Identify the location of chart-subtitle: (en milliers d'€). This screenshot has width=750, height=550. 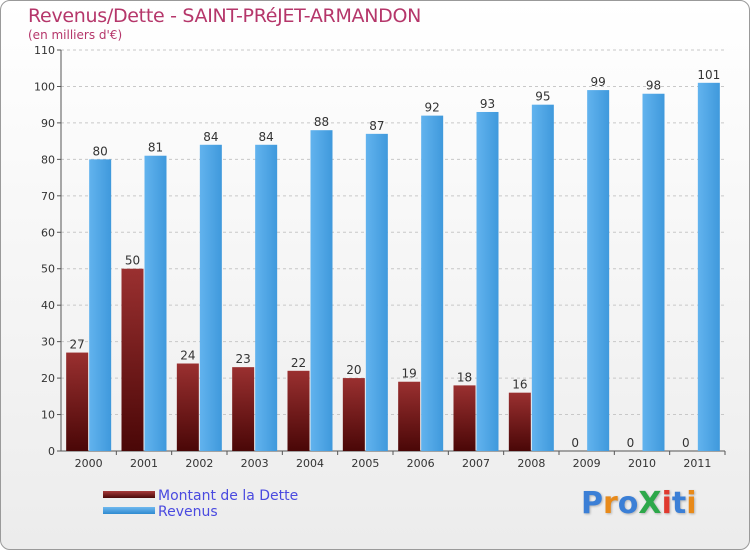
(75, 35).